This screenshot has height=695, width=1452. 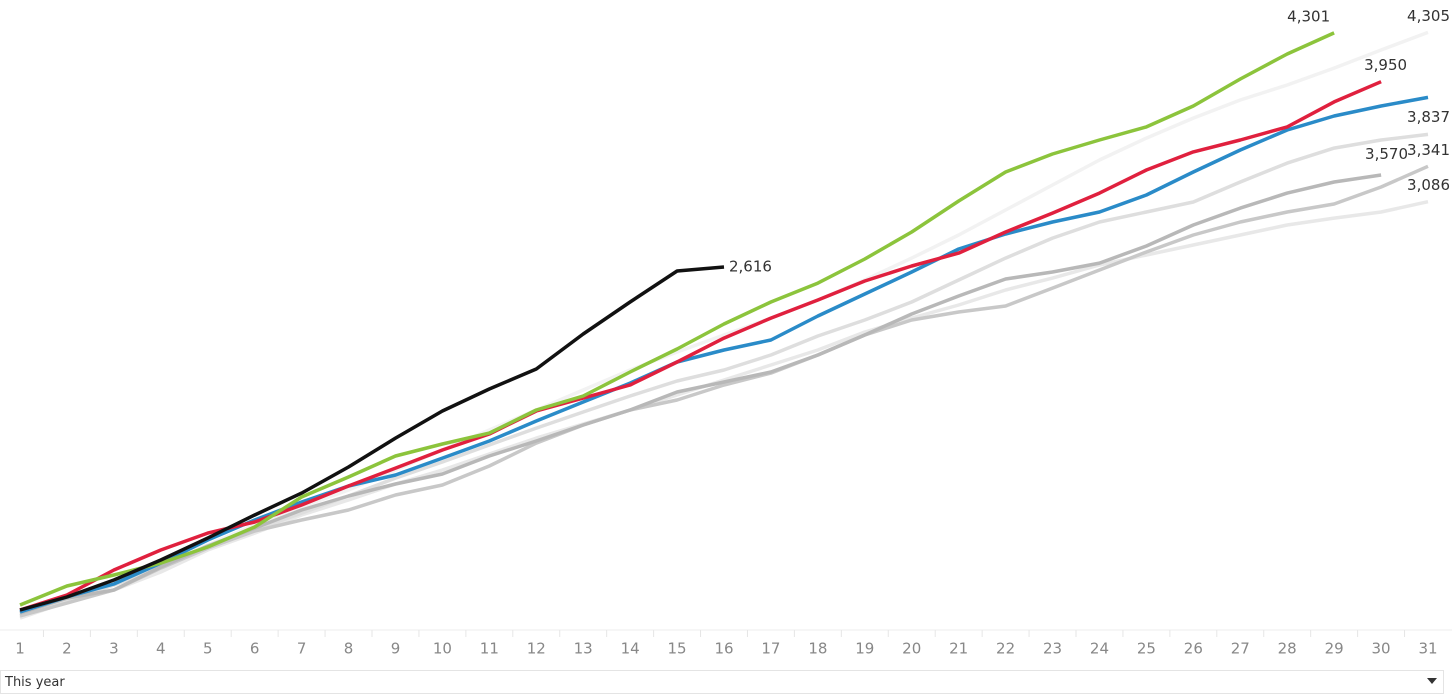 I want to click on x-tick-label: 12, so click(x=536, y=649).